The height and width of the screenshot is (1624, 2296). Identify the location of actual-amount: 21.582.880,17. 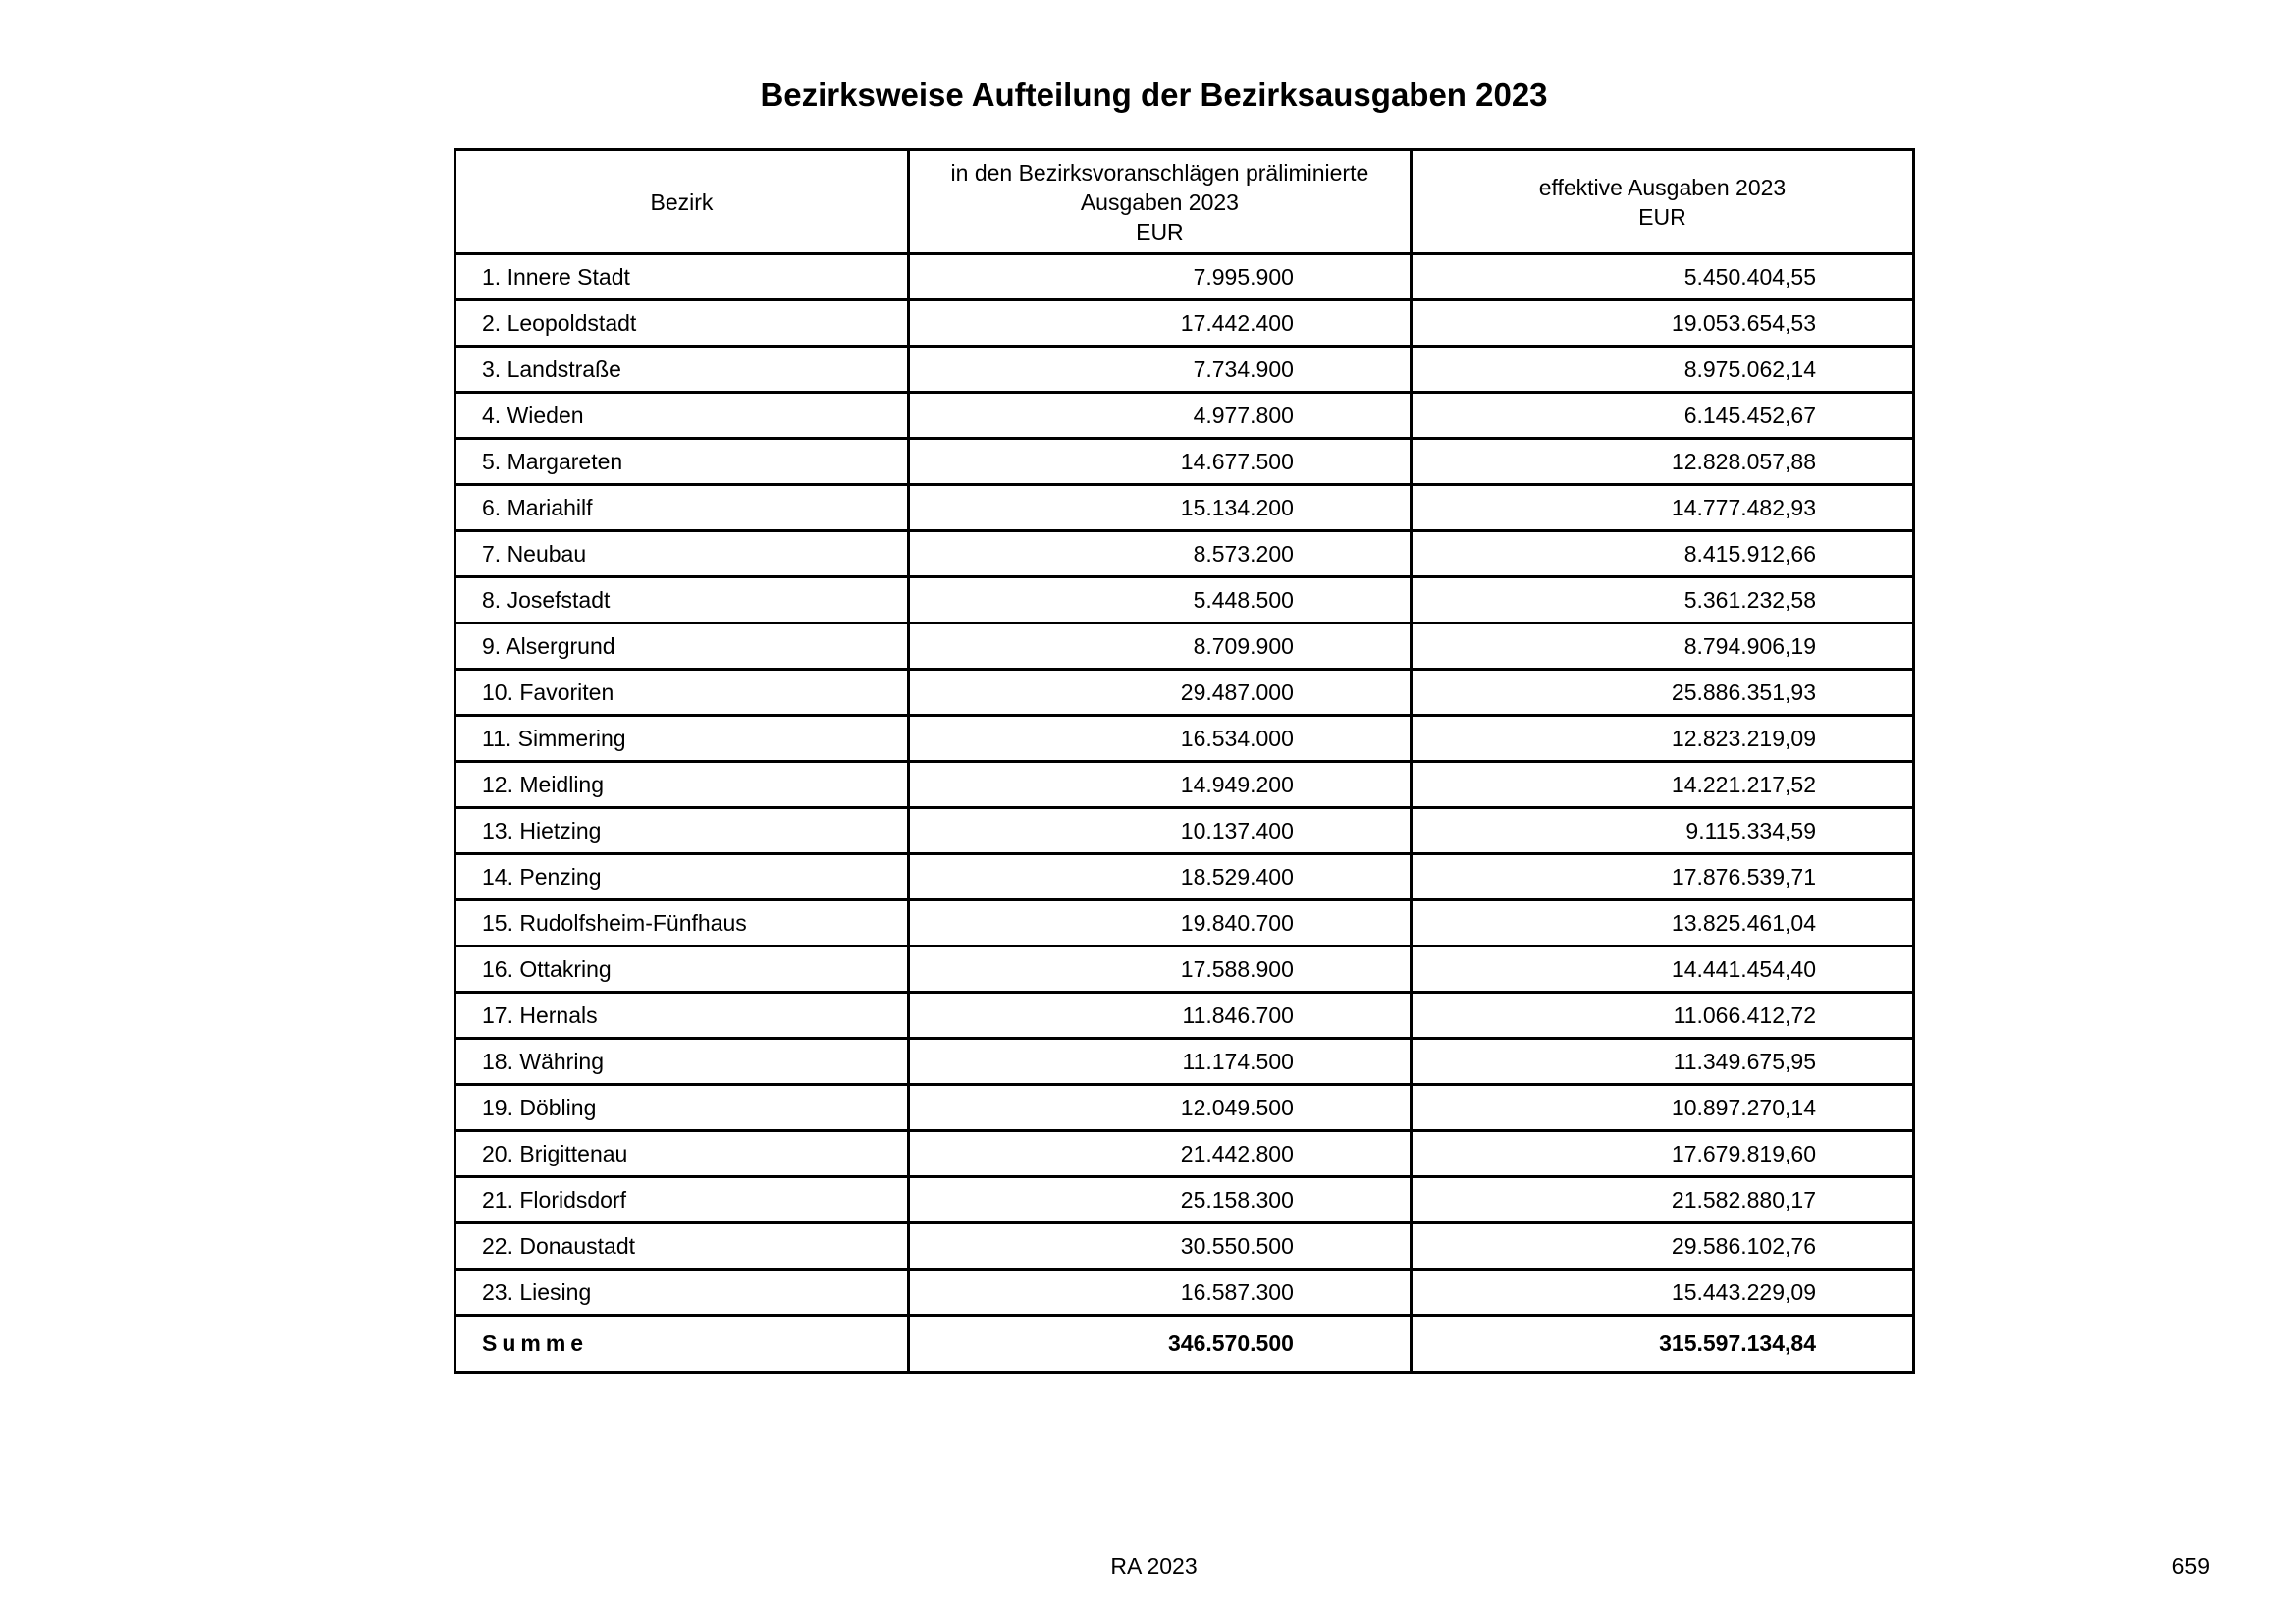
(1662, 1199).